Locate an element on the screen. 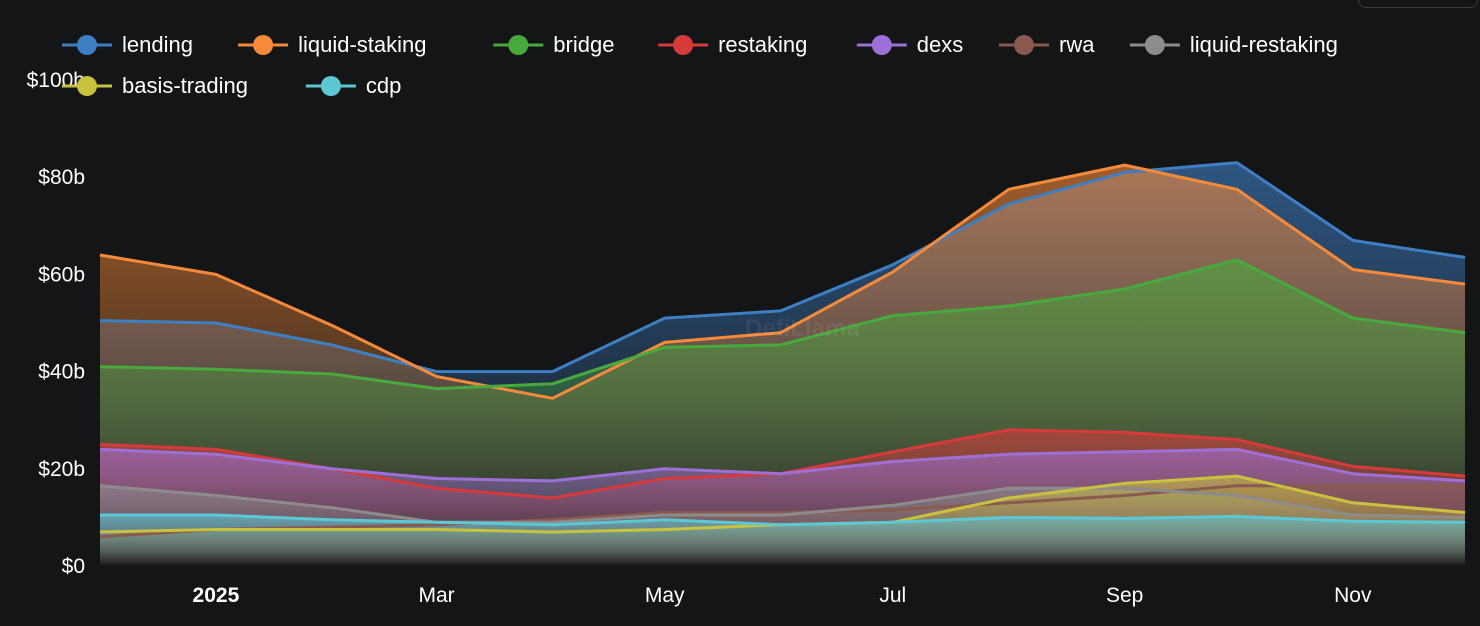 The height and width of the screenshot is (626, 1480). cdp-line is located at coordinates (783, 520).